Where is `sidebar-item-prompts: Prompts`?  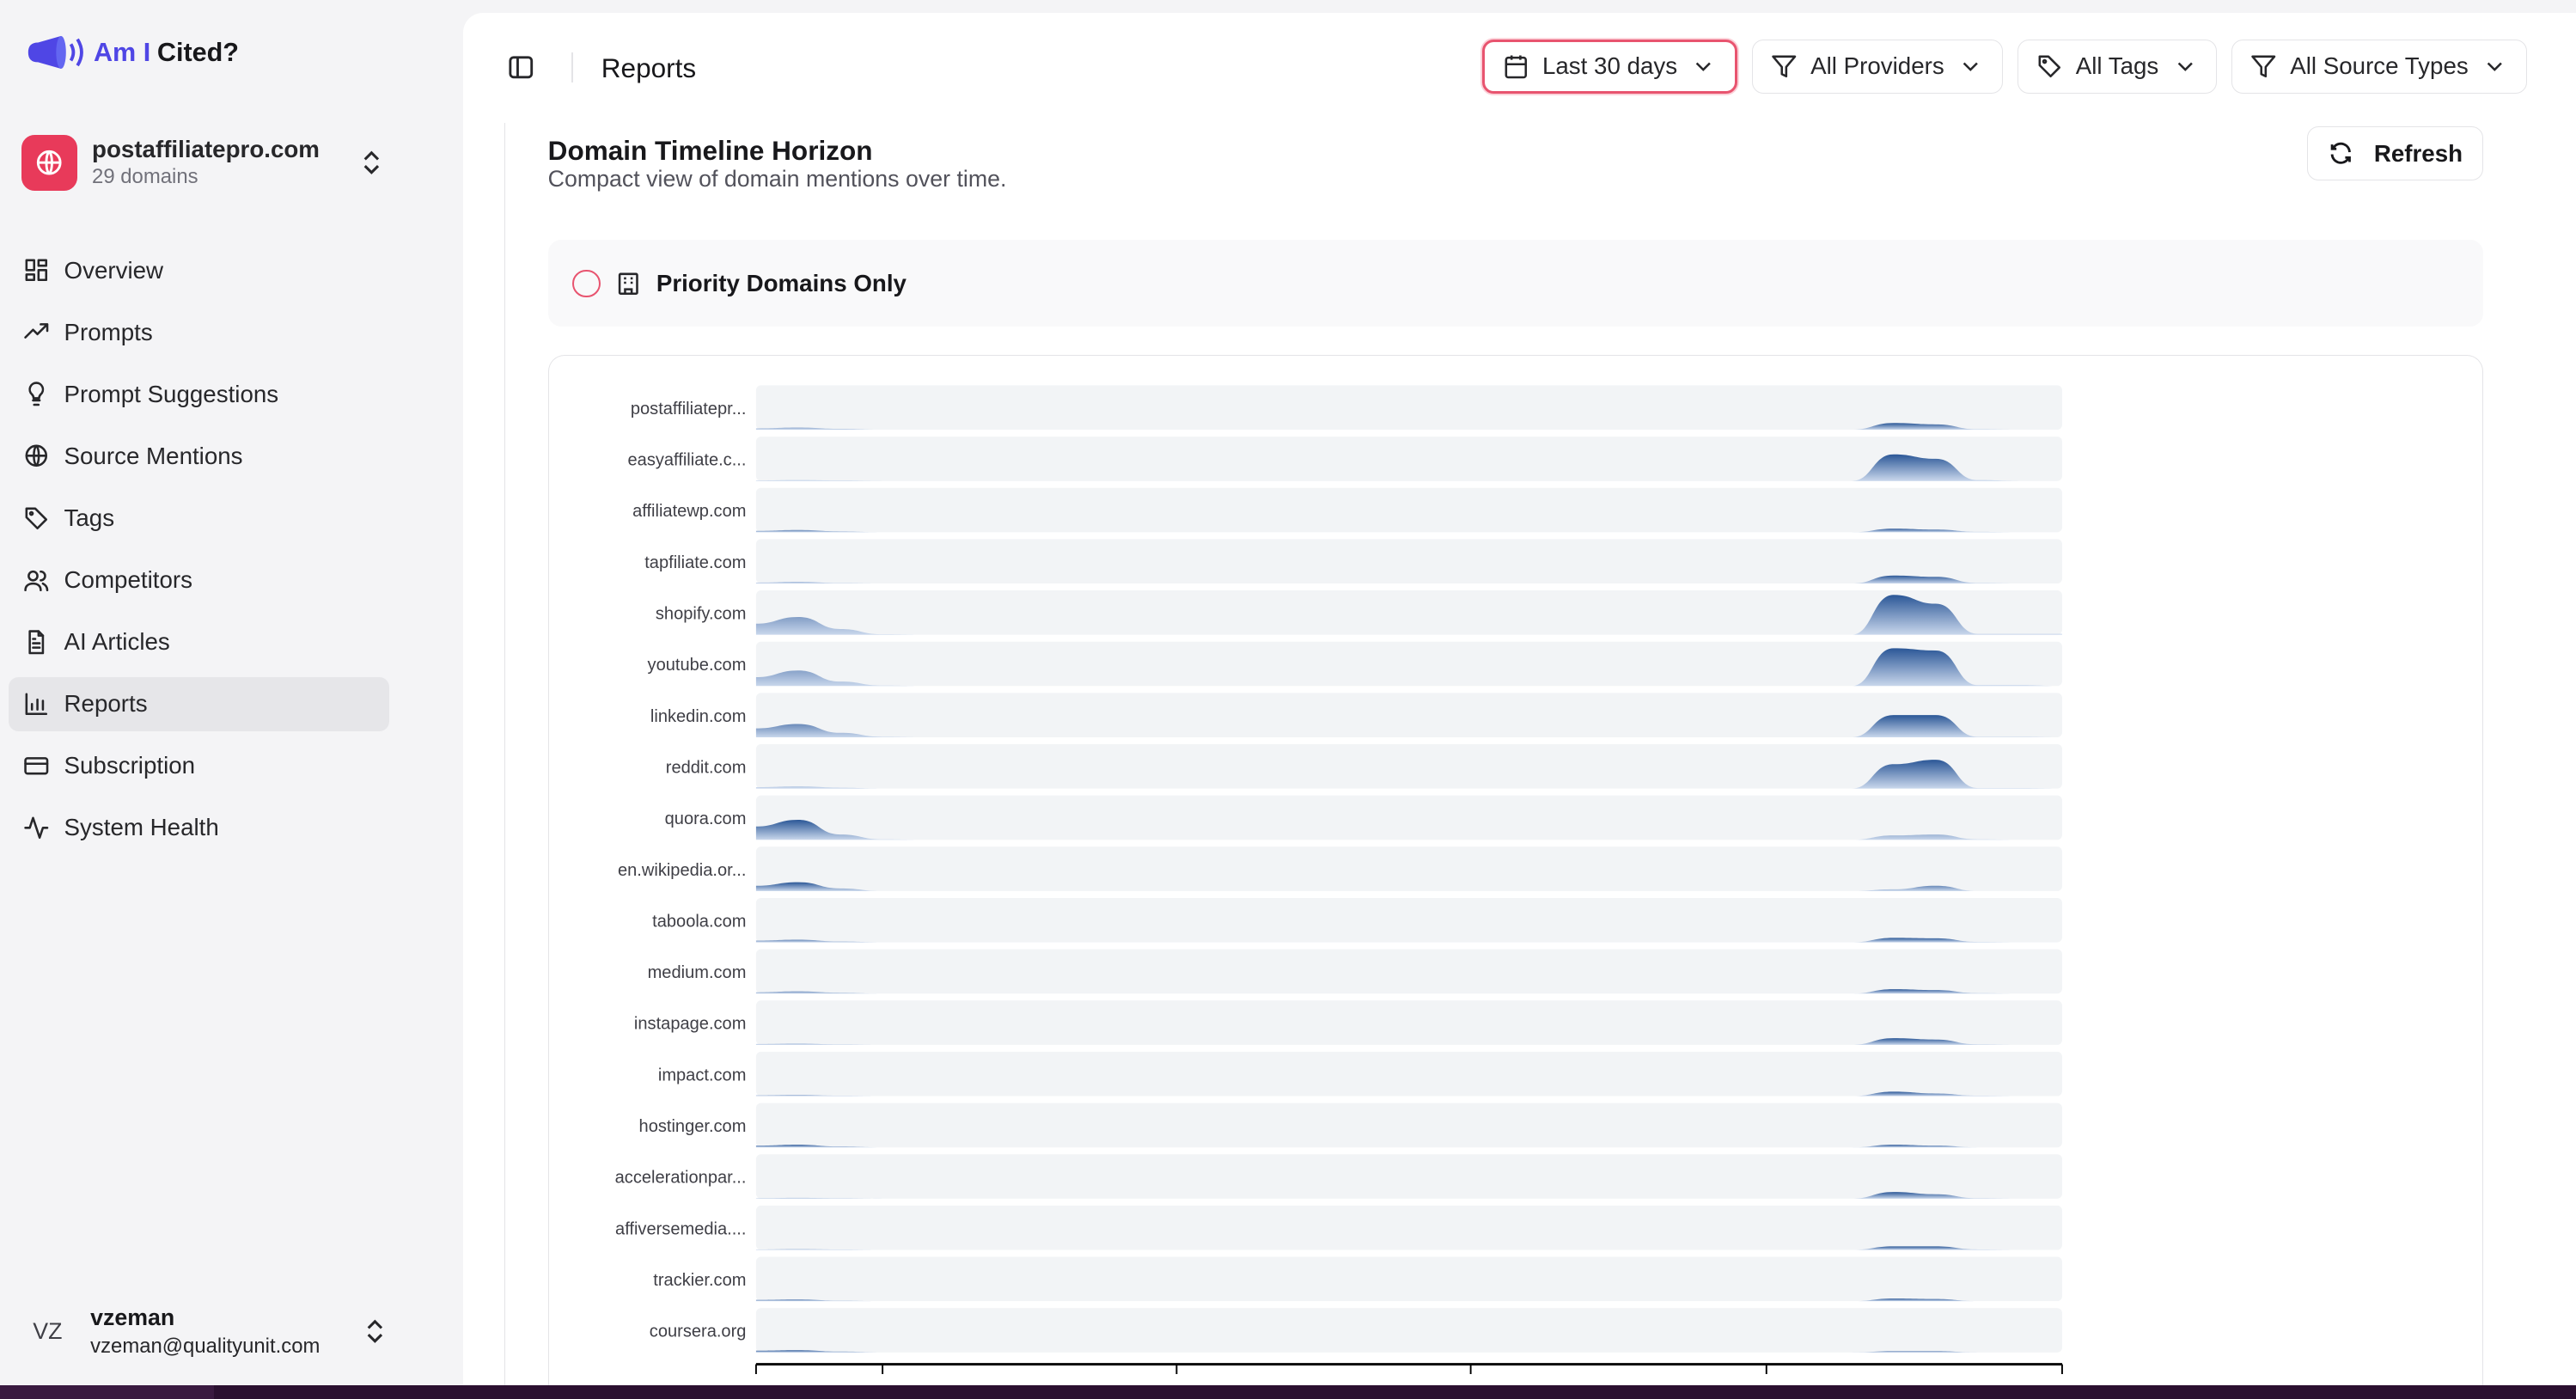 sidebar-item-prompts: Prompts is located at coordinates (199, 332).